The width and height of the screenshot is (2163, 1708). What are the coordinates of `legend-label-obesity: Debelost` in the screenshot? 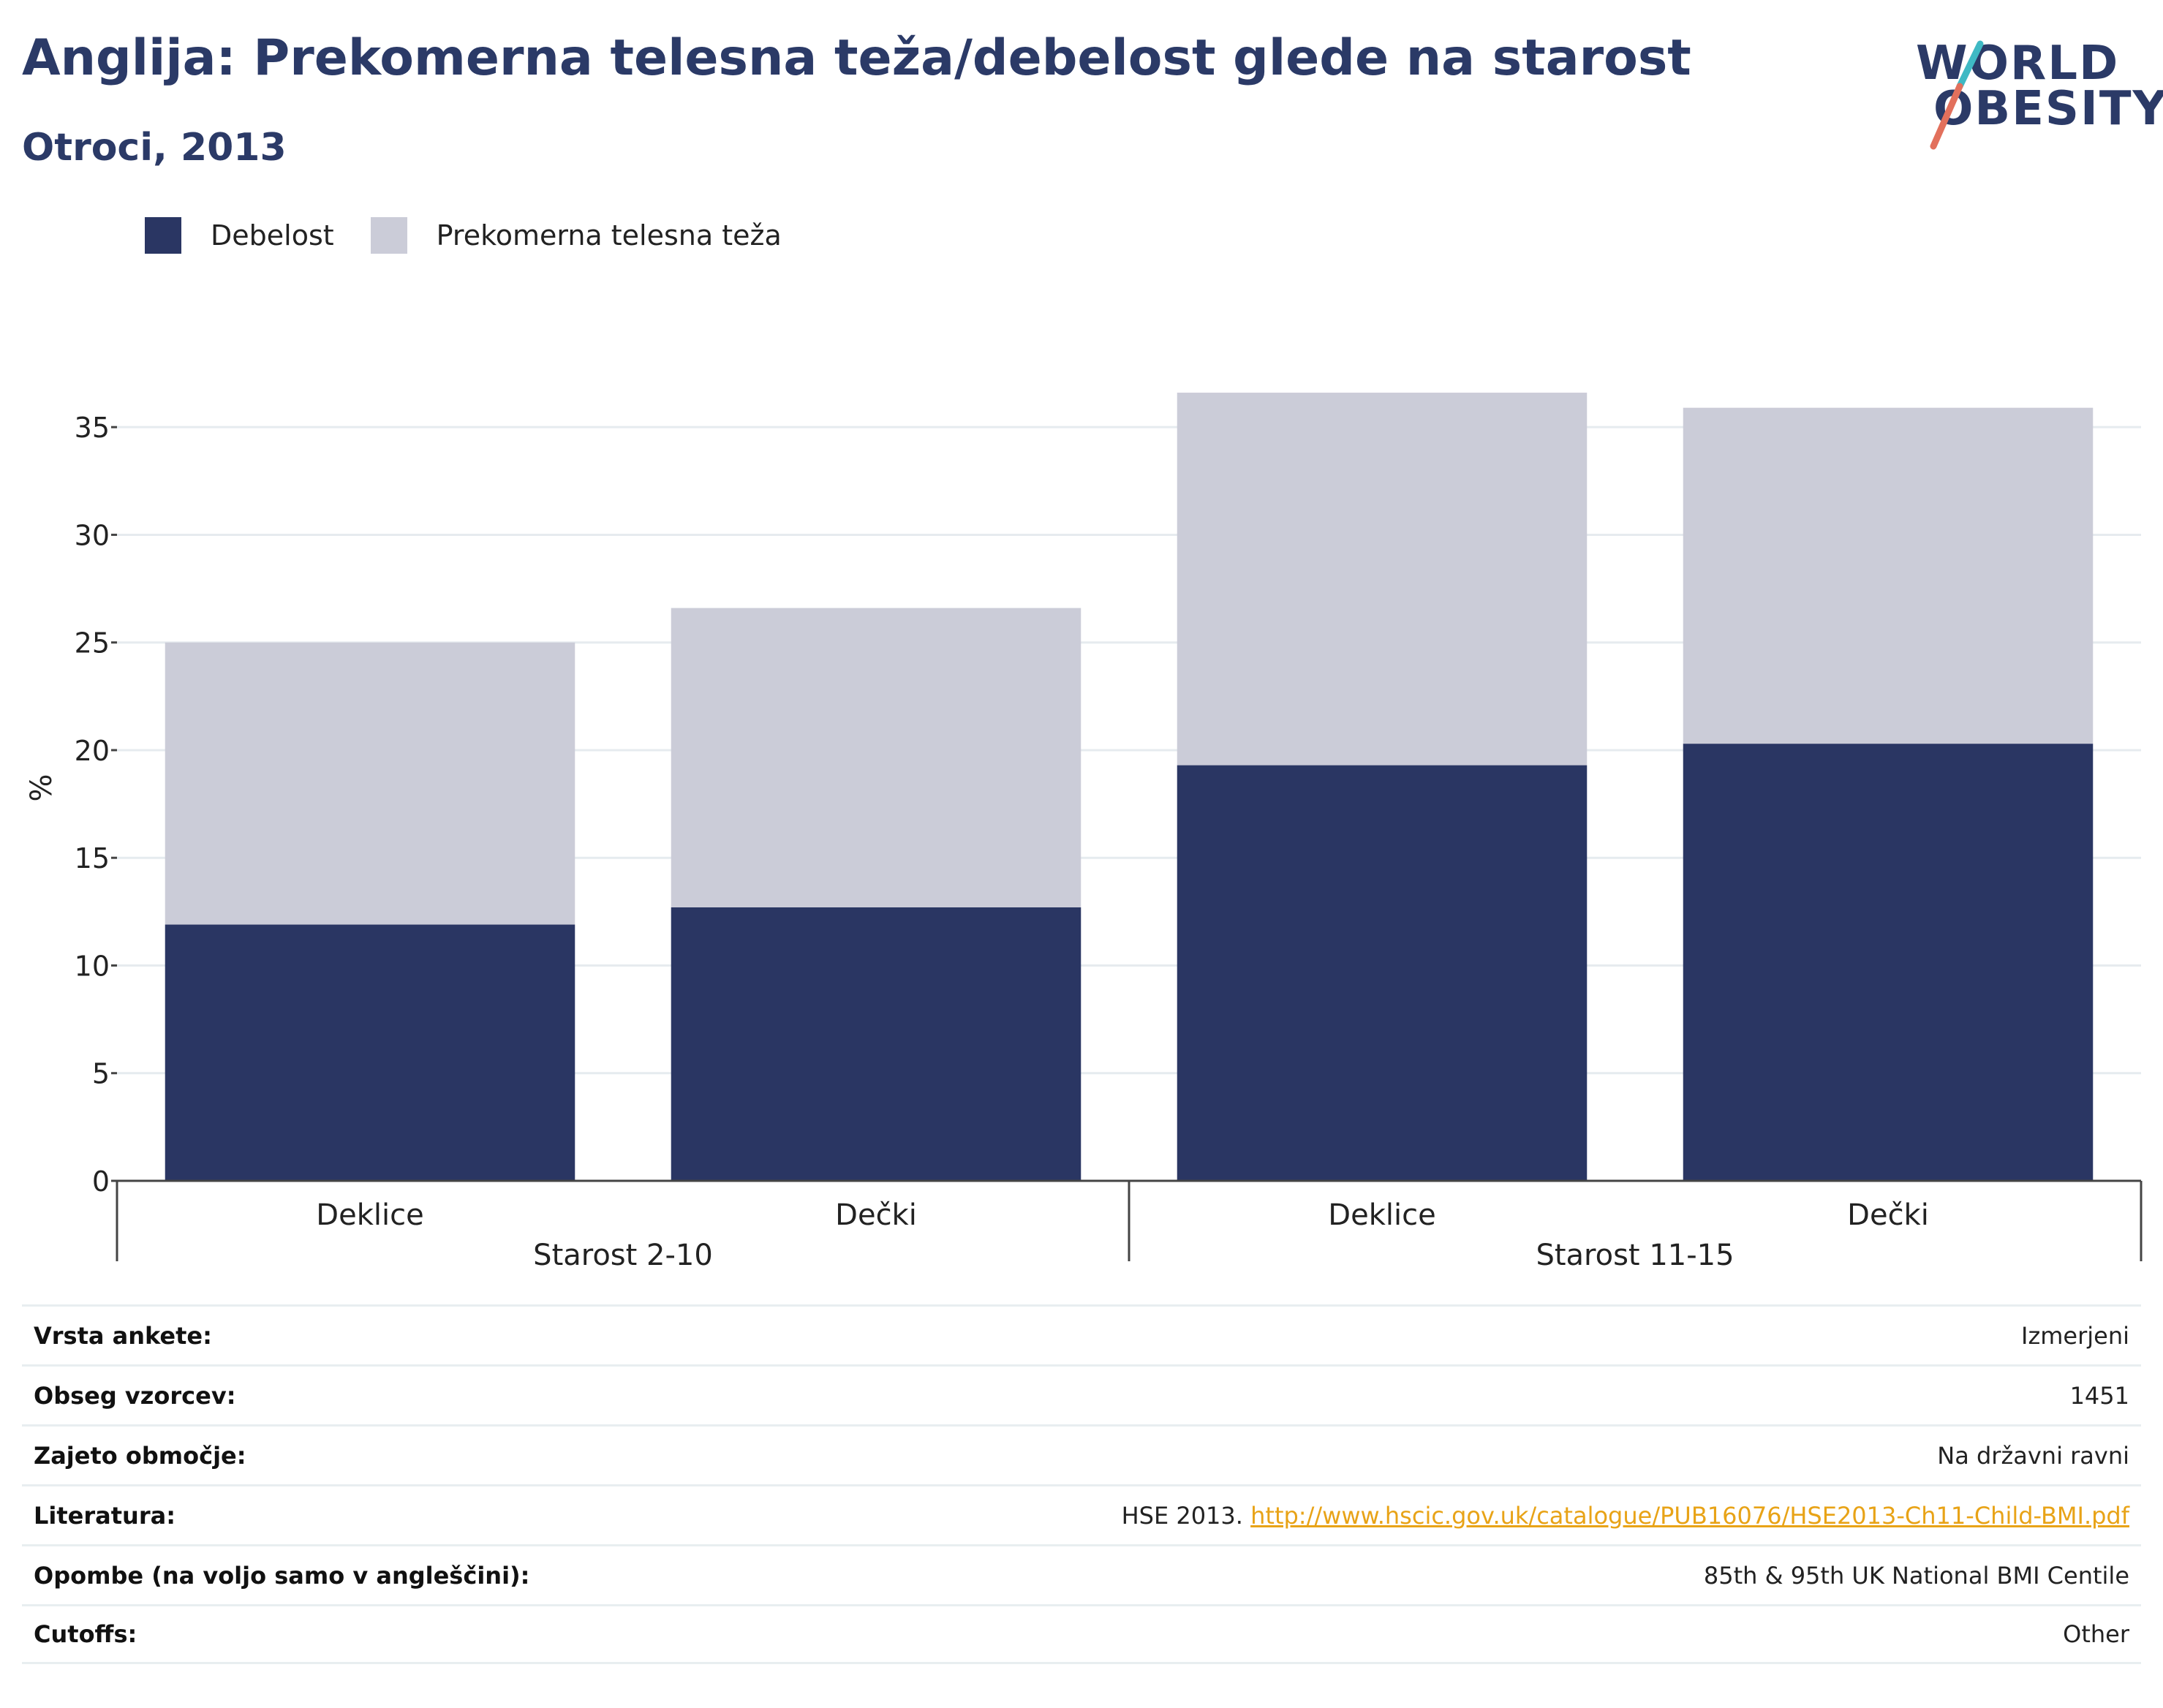 It's located at (272, 235).